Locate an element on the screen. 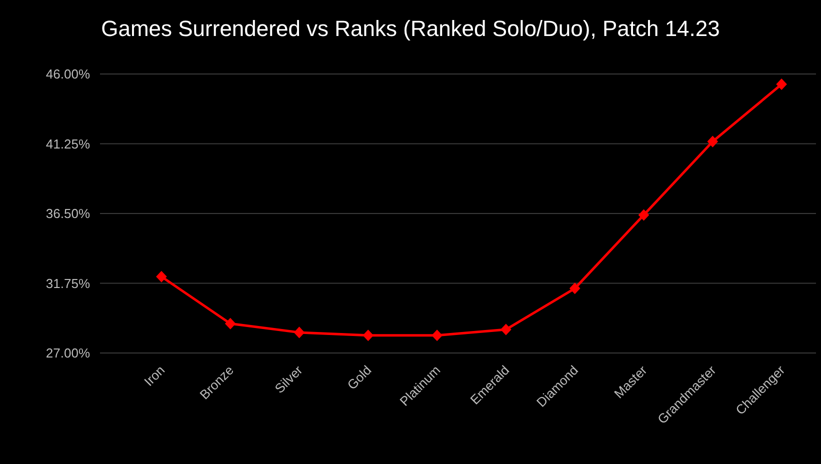 Image resolution: width=821 pixels, height=464 pixels. chart-title: Games Surrendered vs Ranks (Ranked Solo/Duo), Patch 14.23 is located at coordinates (410, 28).